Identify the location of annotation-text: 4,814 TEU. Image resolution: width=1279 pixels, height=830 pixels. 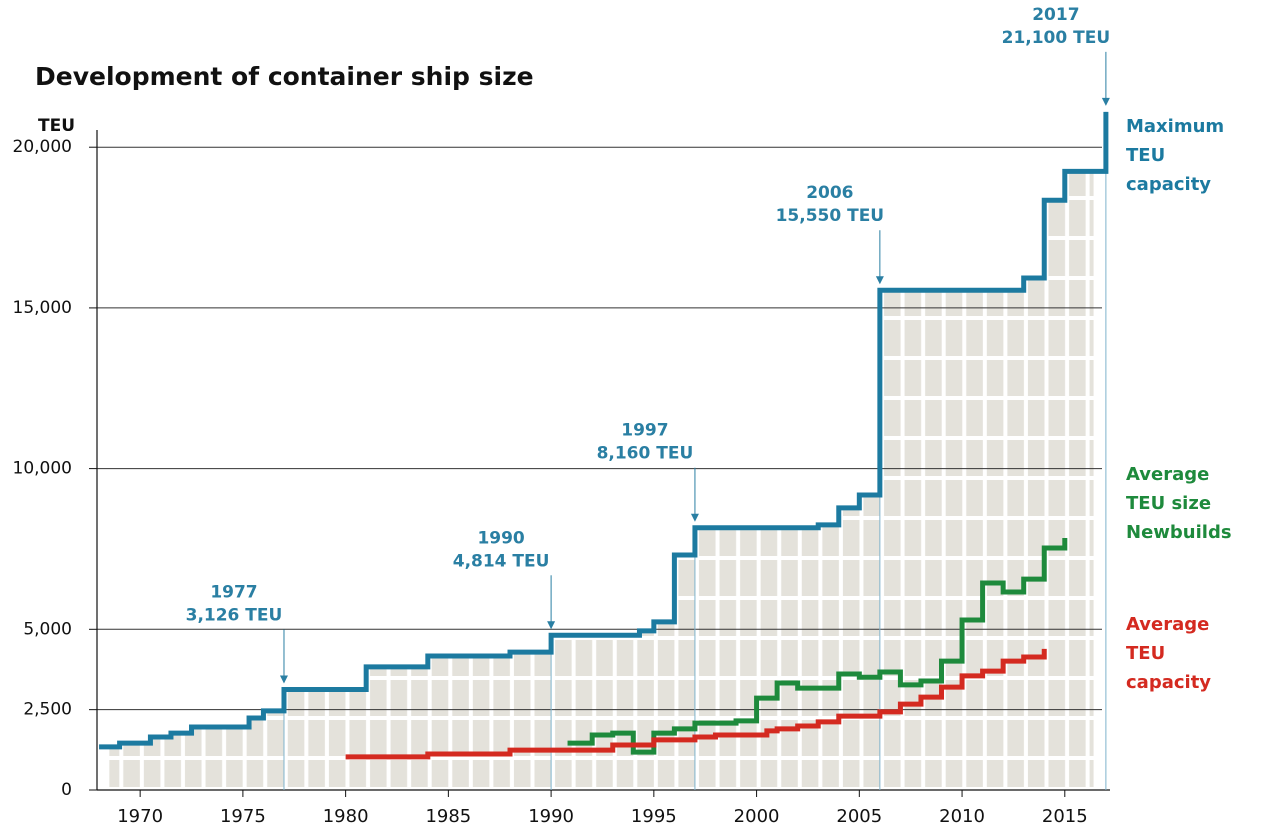
(501, 561).